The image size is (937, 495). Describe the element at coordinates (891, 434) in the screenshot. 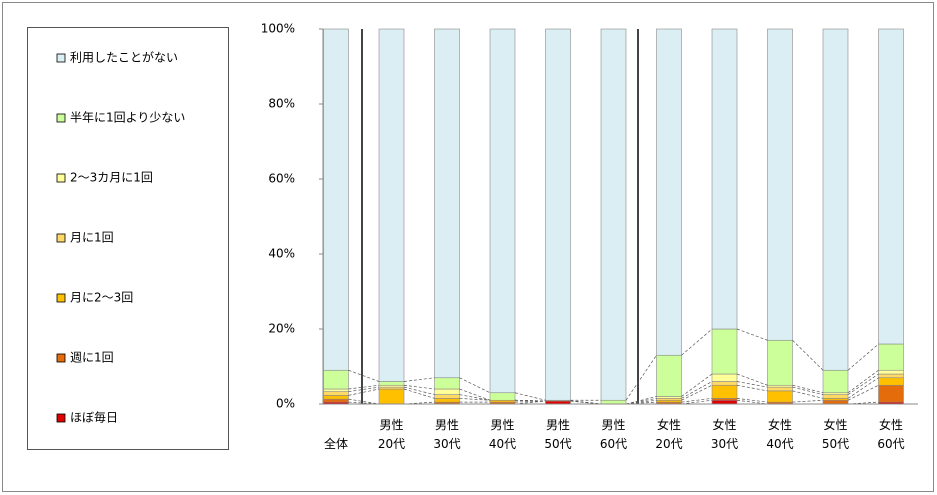

I see `x-tick-label: 女性 60代` at that location.